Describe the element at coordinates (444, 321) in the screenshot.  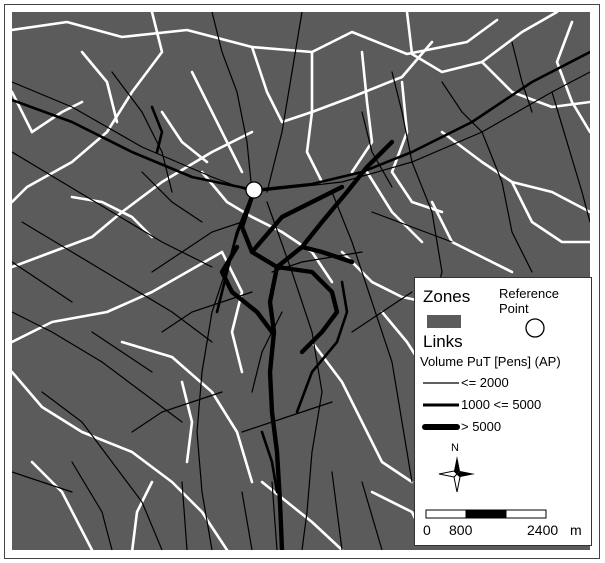
I see `legend-zone-swatch` at that location.